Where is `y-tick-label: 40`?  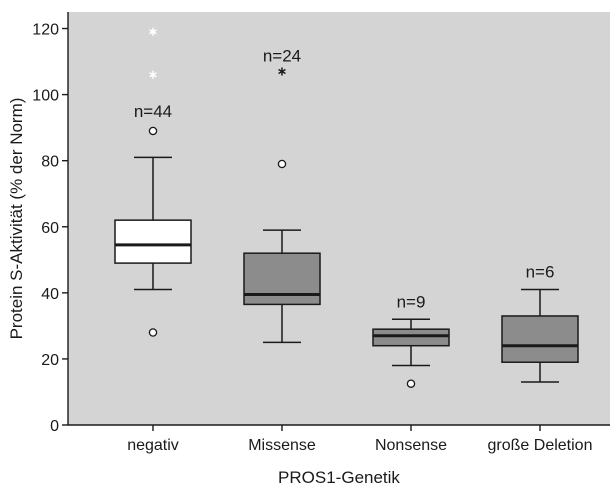 y-tick-label: 40 is located at coordinates (50, 294).